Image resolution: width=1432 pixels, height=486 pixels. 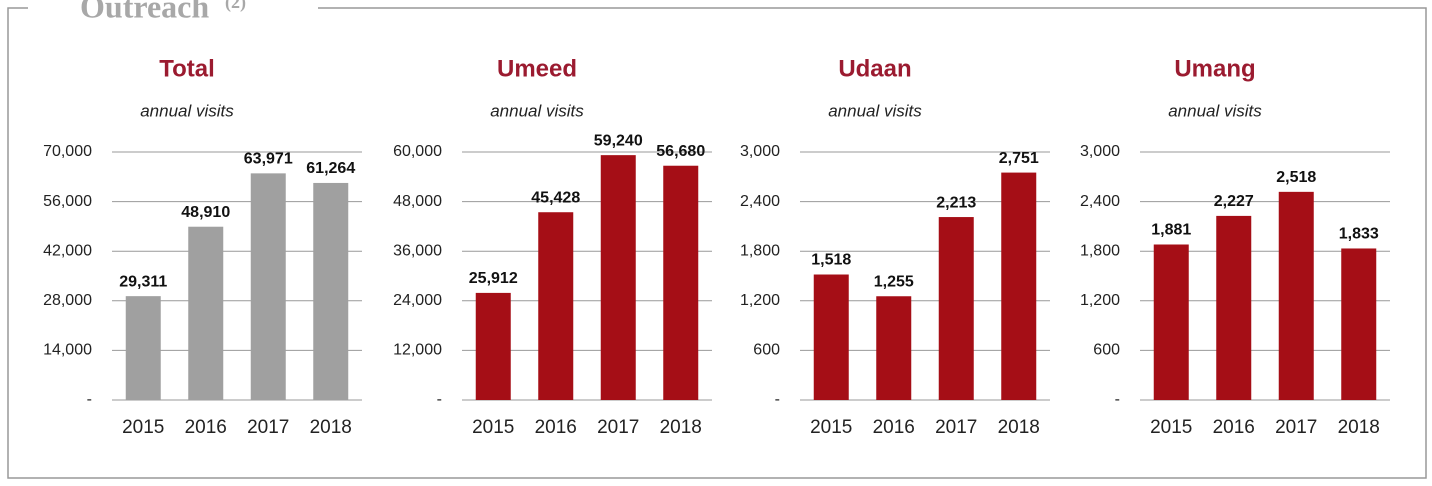 I want to click on value-label: 1,881, so click(x=1171, y=230).